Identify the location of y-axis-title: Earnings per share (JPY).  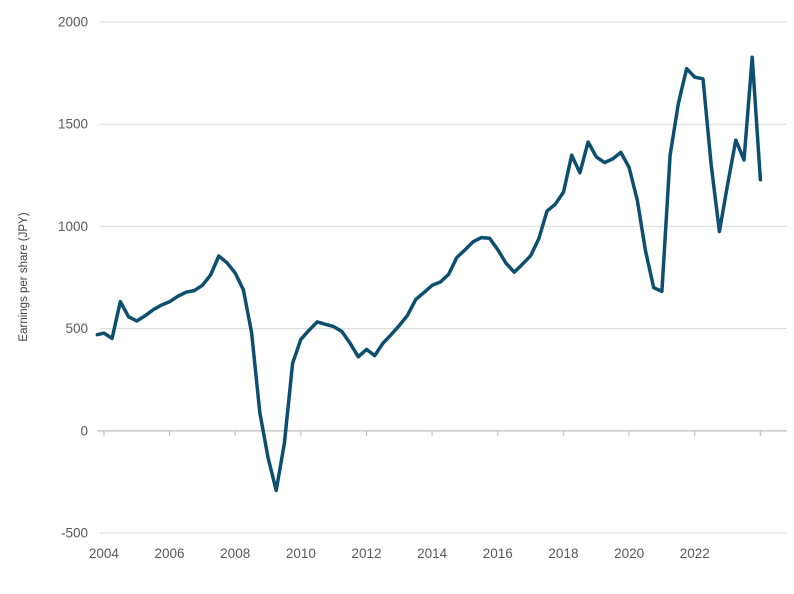
(24, 276).